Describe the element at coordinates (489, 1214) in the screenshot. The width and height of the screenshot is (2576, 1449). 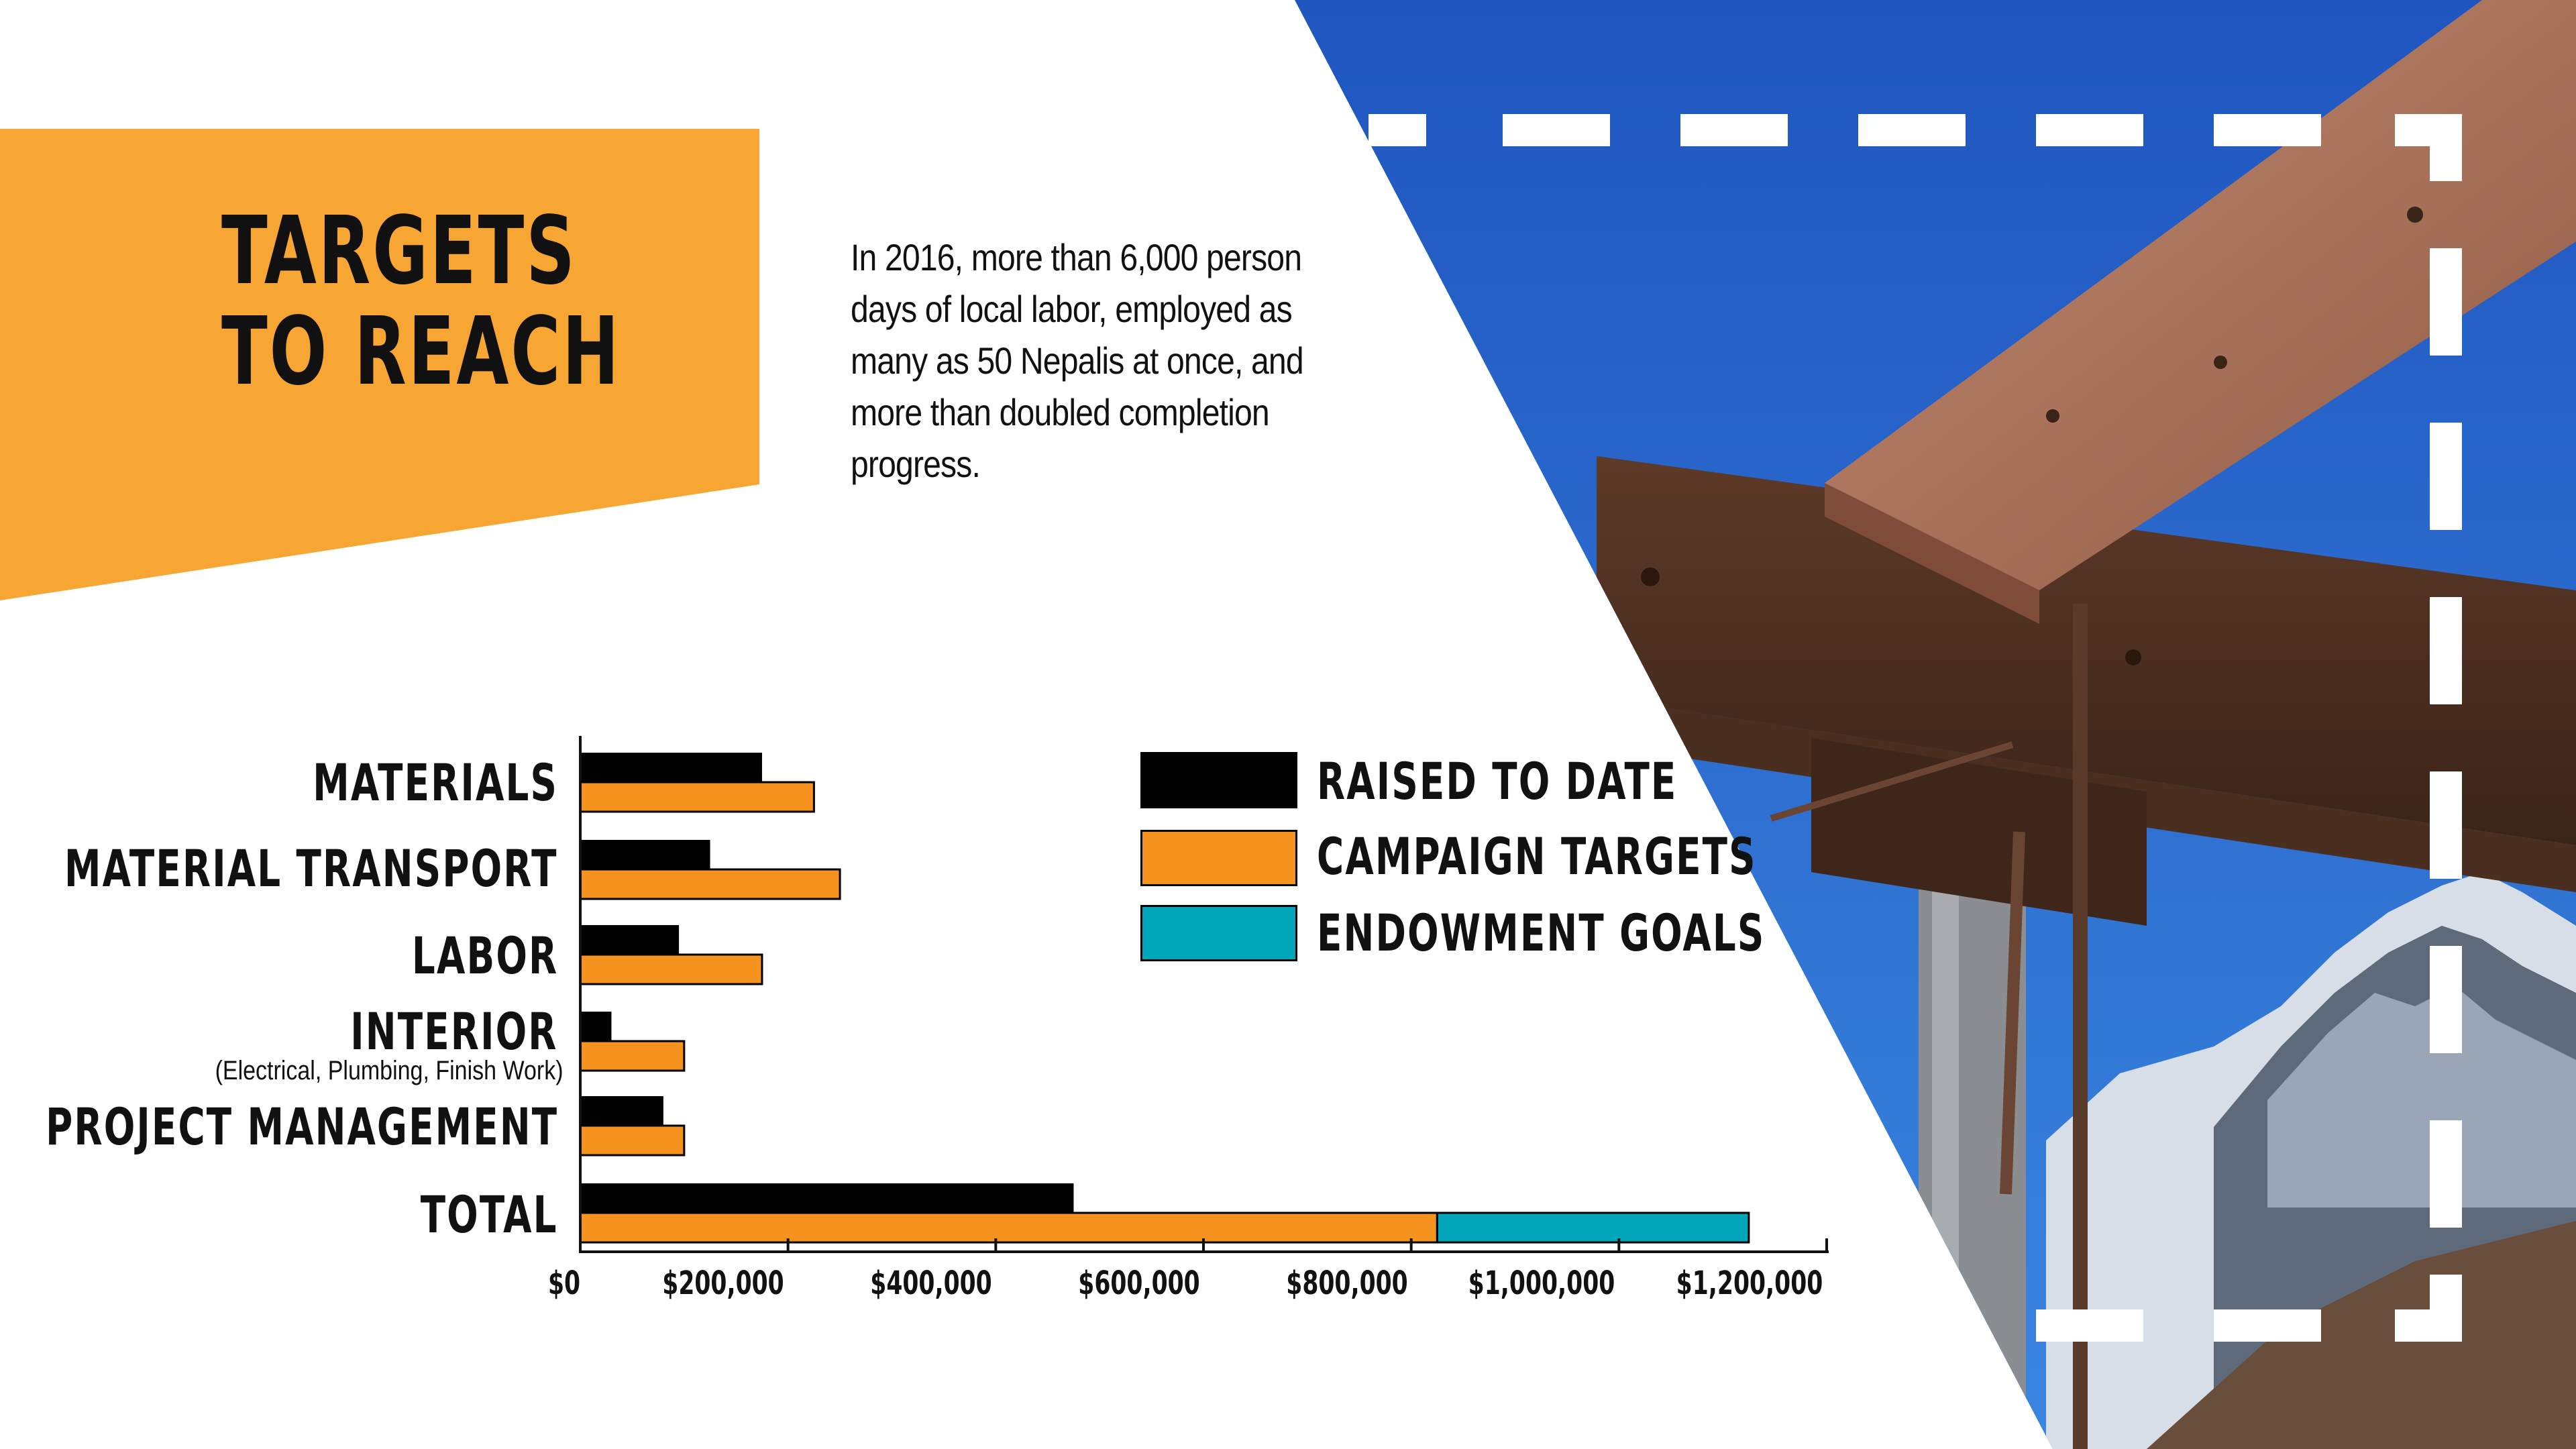
I see `category-label-total: TOTAL` at that location.